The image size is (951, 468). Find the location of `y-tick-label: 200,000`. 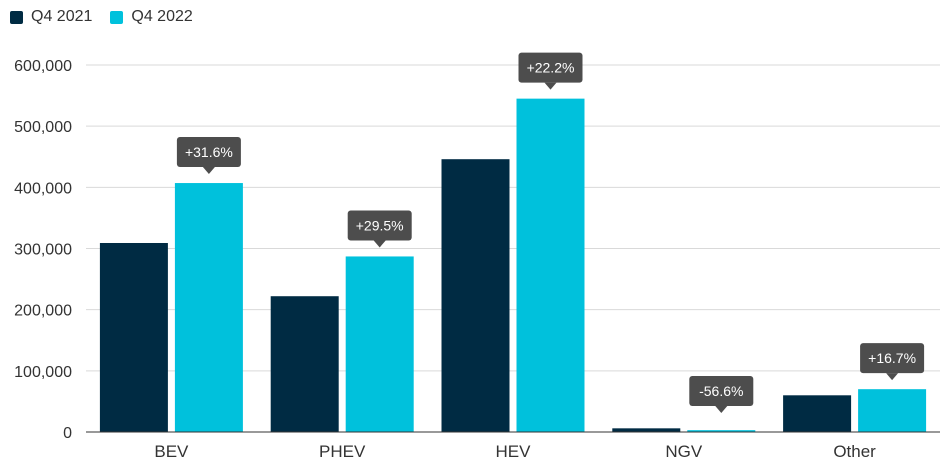

y-tick-label: 200,000 is located at coordinates (43, 311).